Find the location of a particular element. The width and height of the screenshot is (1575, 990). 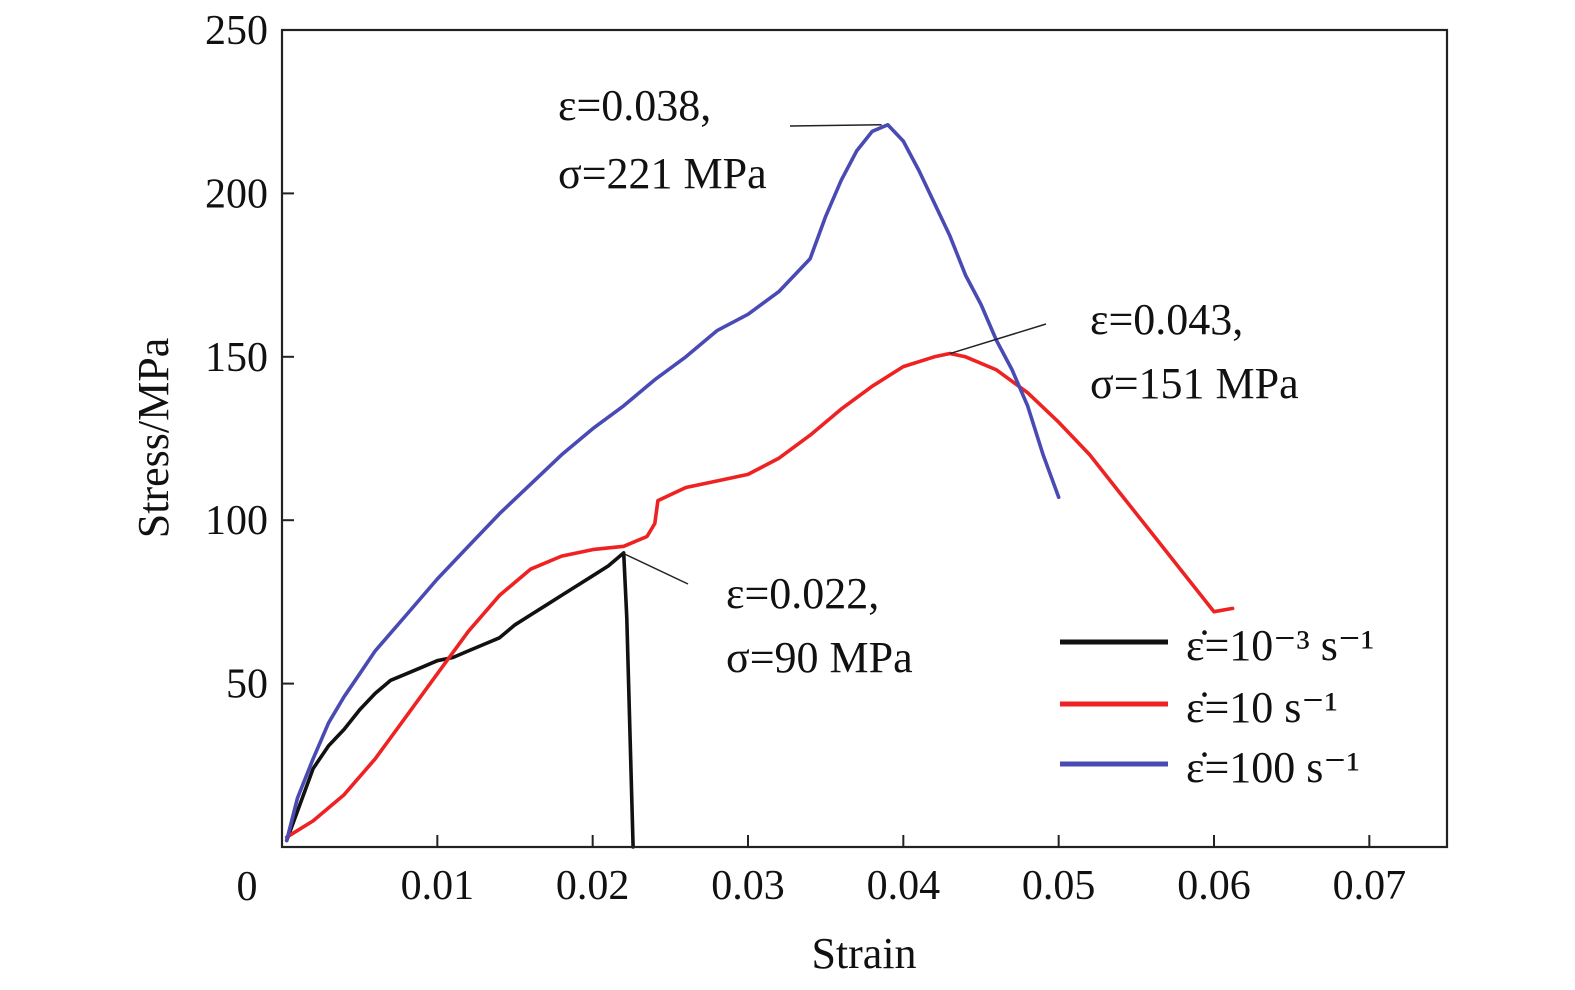

annotation-peak-100-stress: σ=221 MPa is located at coordinates (662, 173).